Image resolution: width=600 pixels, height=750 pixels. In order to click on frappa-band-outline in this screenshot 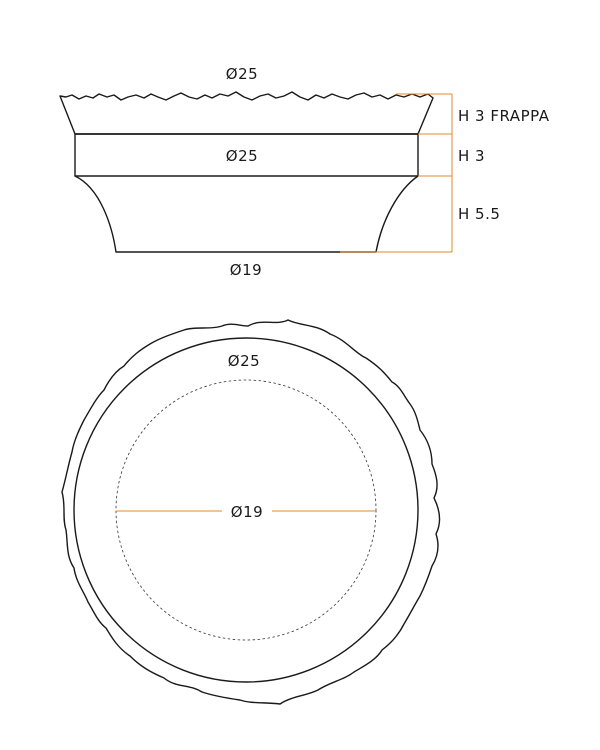, I will do `click(246, 113)`.